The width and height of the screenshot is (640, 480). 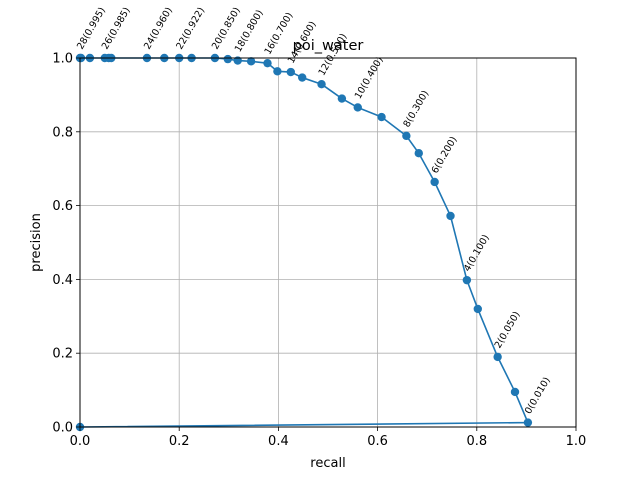 I want to click on x-tick-label: 0.8, so click(x=476, y=441).